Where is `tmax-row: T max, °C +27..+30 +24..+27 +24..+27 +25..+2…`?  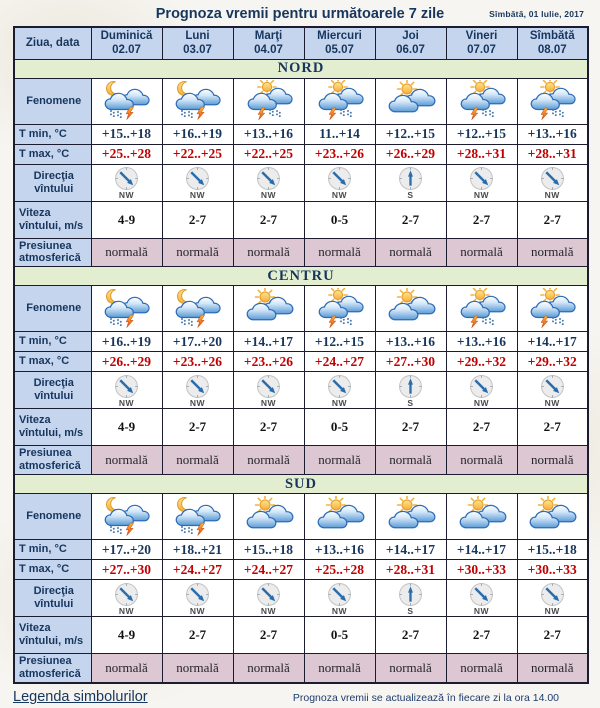
tmax-row: T max, °C +27..+30 +24..+27 +24..+27 +25..+2… is located at coordinates (301, 570).